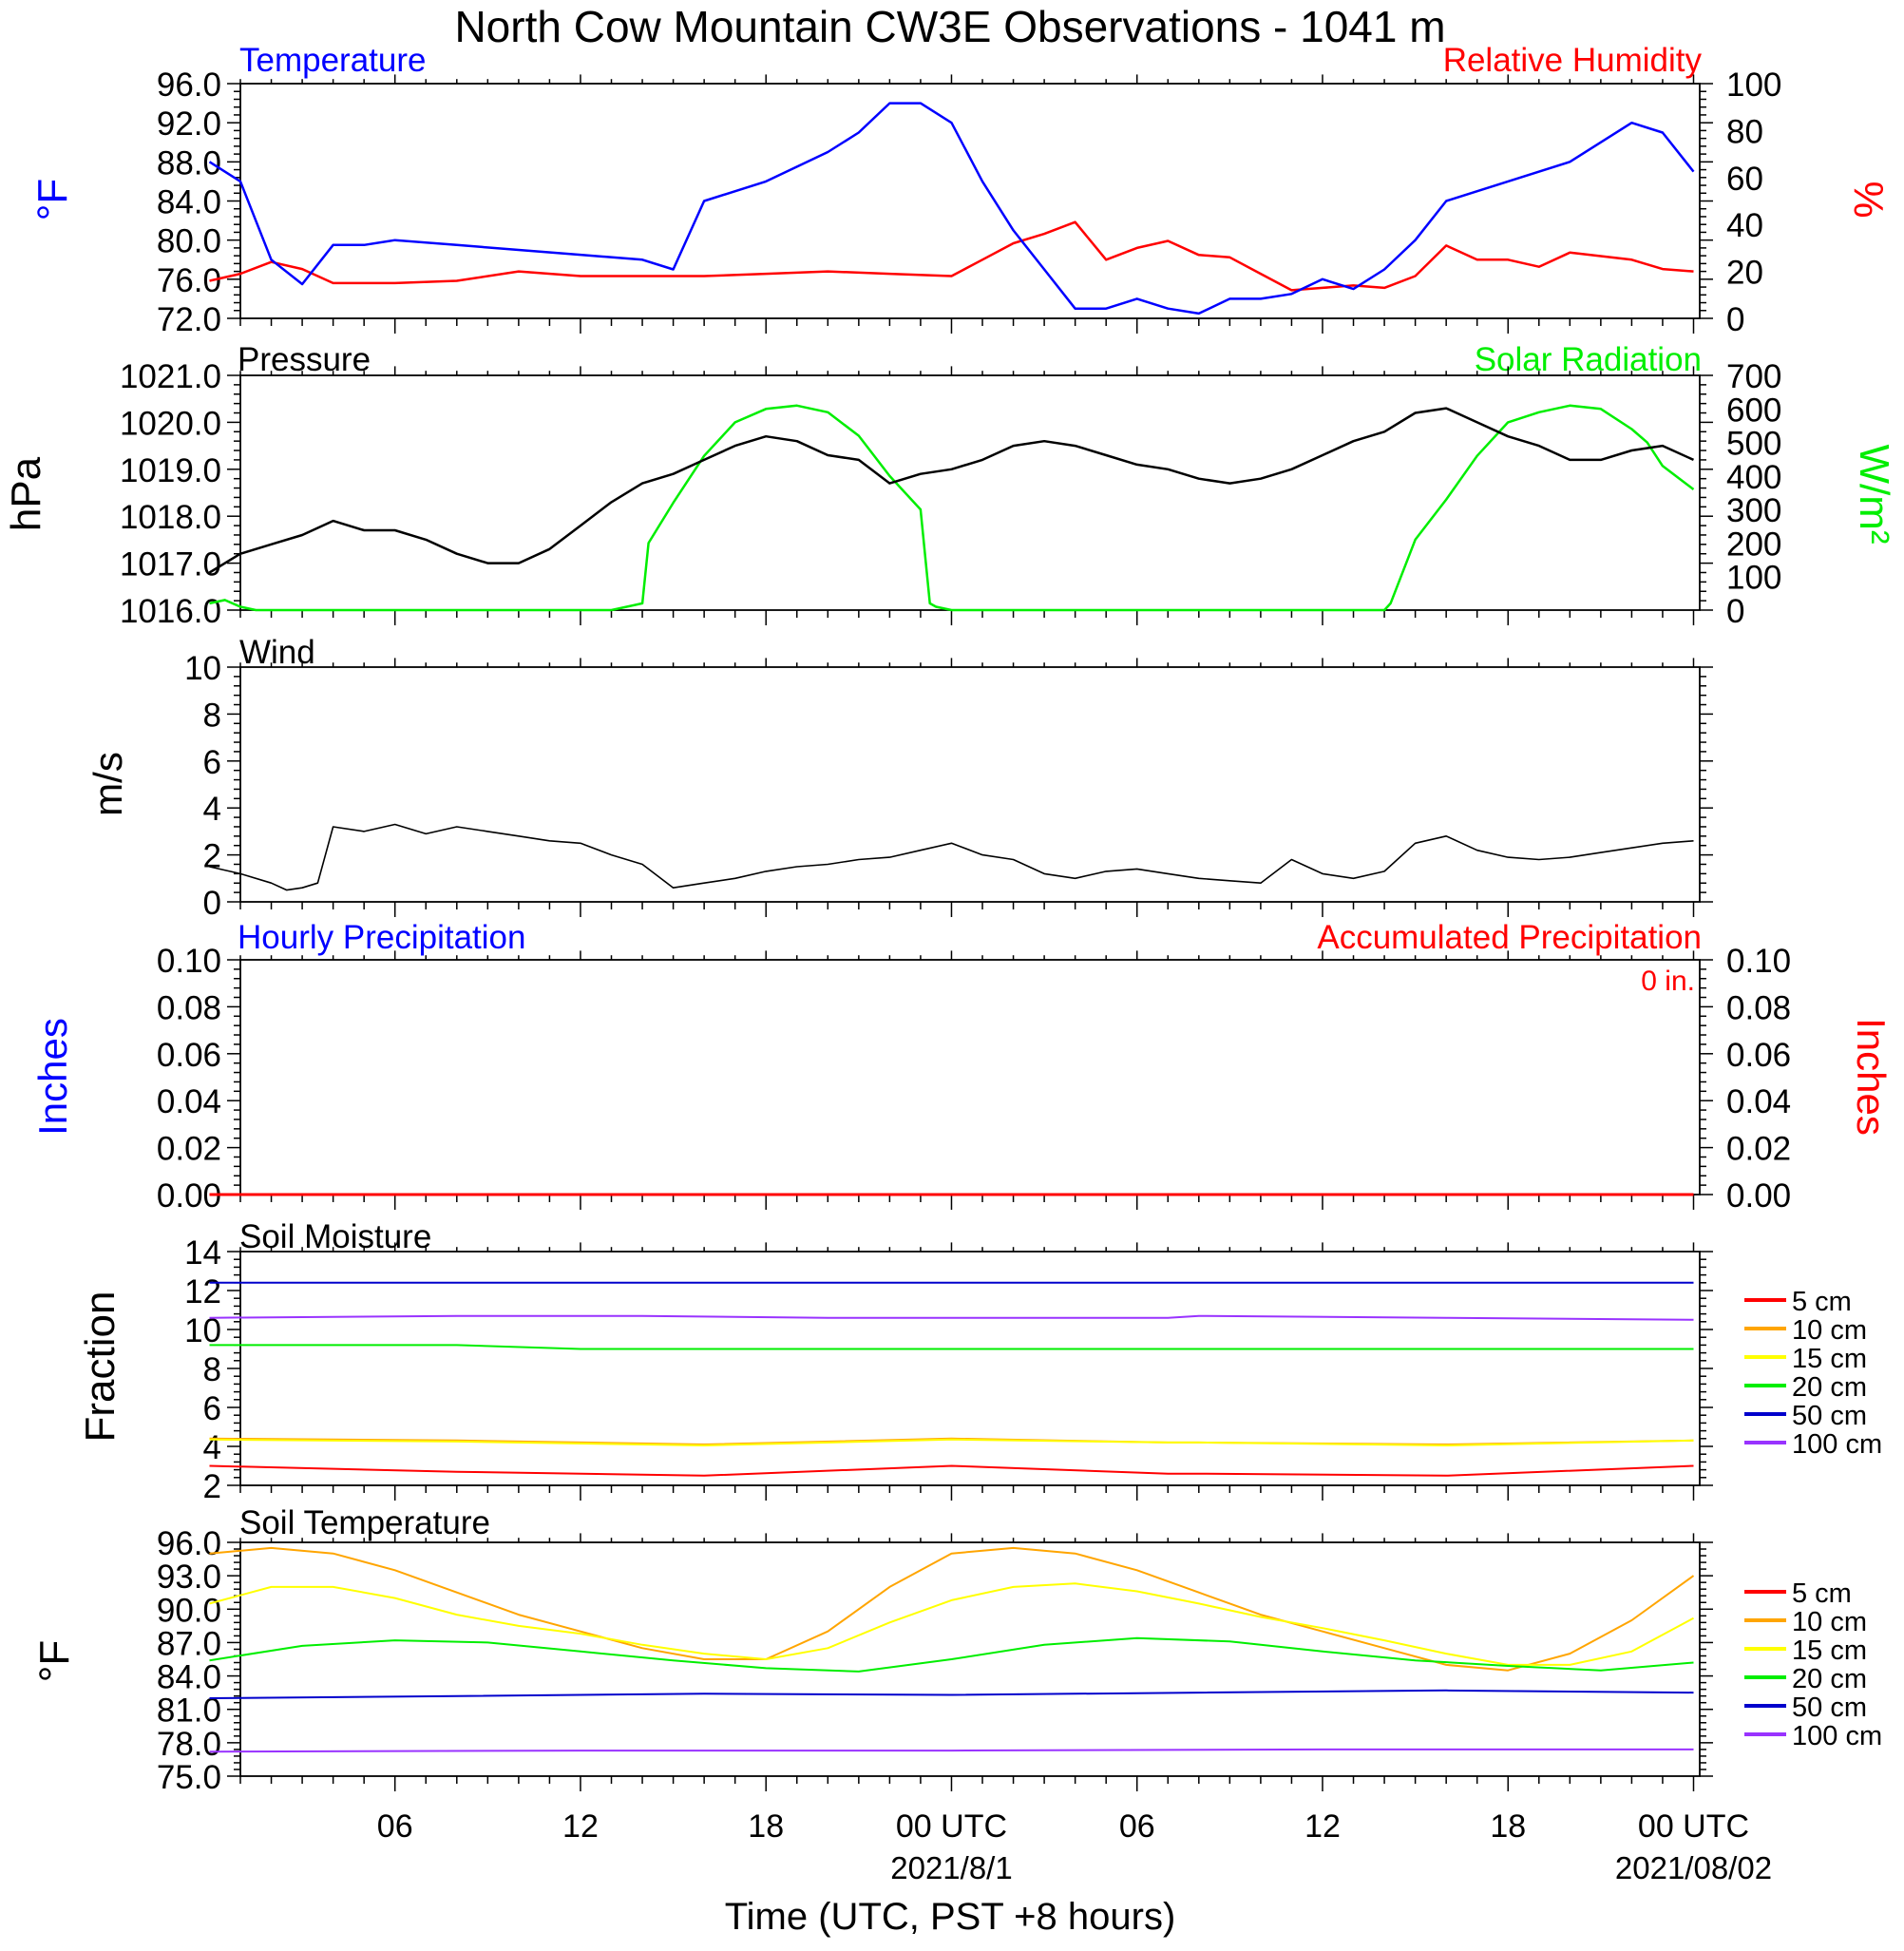 This screenshot has height=1951, width=1904. What do you see at coordinates (333, 60) in the screenshot?
I see `temperature-title: Temperature` at bounding box center [333, 60].